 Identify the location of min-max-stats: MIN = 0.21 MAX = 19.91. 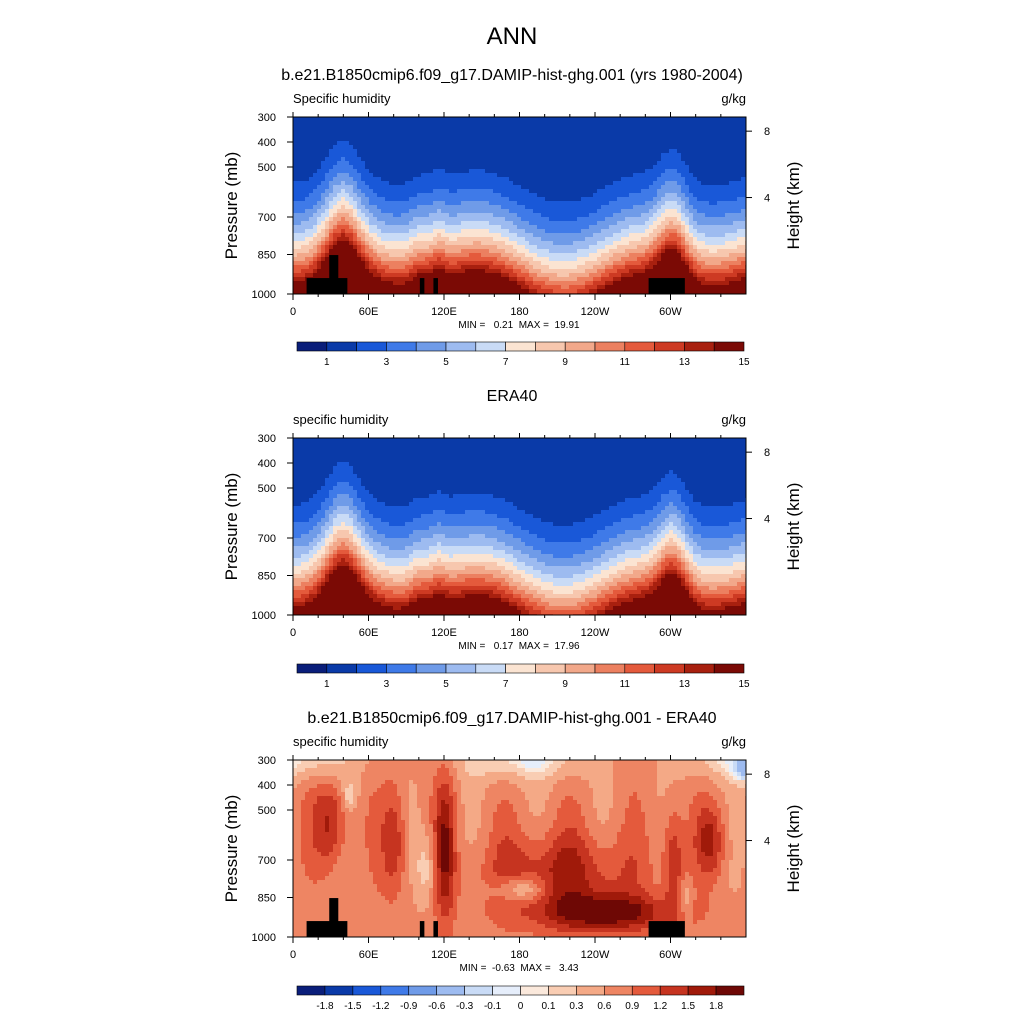
(519, 325).